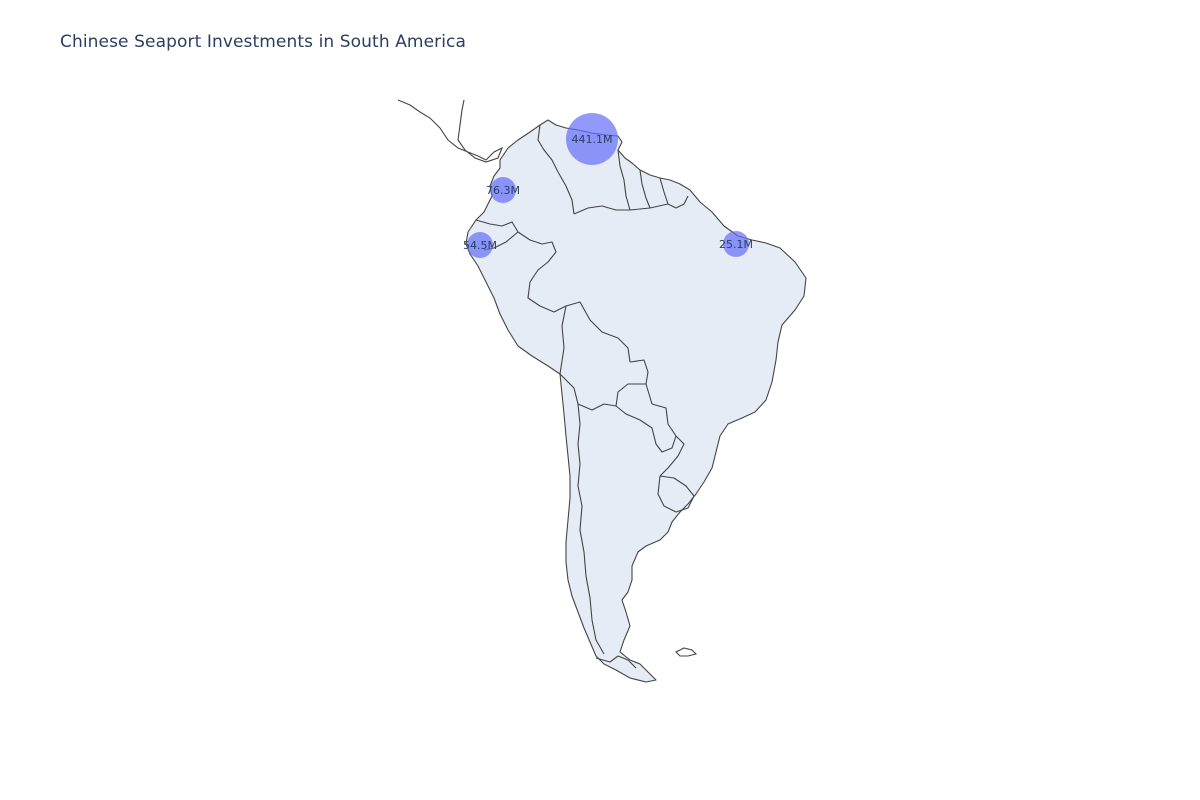 This screenshot has width=1200, height=800. What do you see at coordinates (579, 322) in the screenshot?
I see `border-peru-brazil` at bounding box center [579, 322].